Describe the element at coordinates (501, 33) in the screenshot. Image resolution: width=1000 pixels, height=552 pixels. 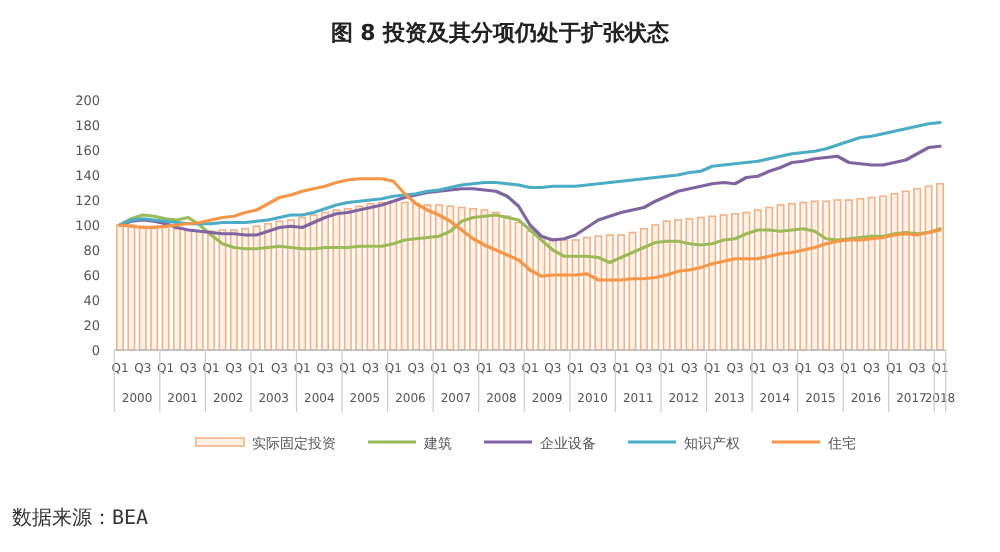
I see `chart-title: 图 8 投资及其分项仍处于扩张状态` at that location.